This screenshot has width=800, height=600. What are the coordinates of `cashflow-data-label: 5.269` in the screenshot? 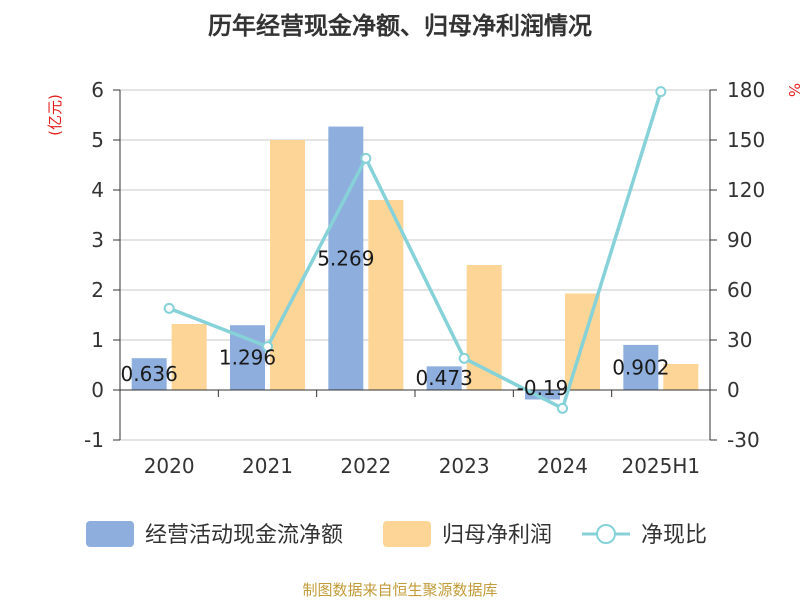 It's located at (345, 258).